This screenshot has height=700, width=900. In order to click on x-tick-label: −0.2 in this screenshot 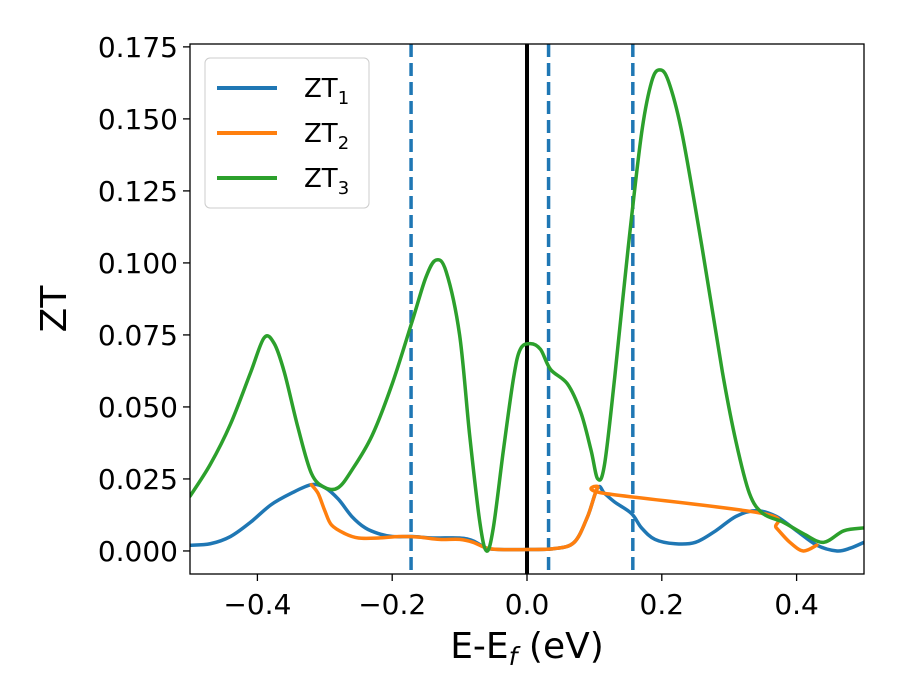, I will do `click(392, 604)`.